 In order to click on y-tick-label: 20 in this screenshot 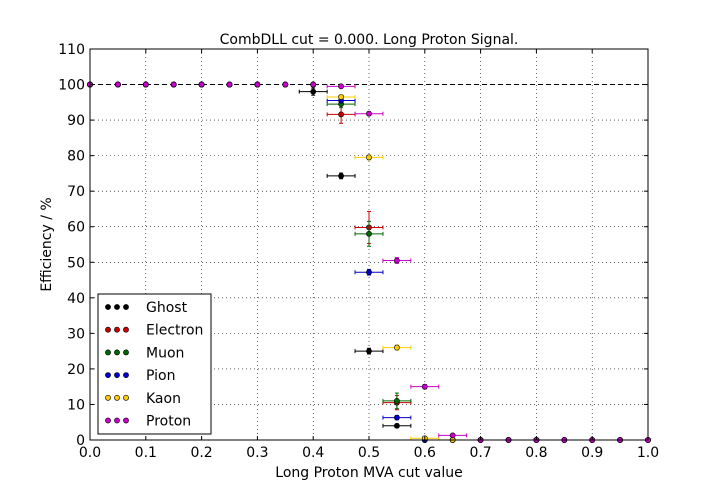, I will do `click(76, 370)`.